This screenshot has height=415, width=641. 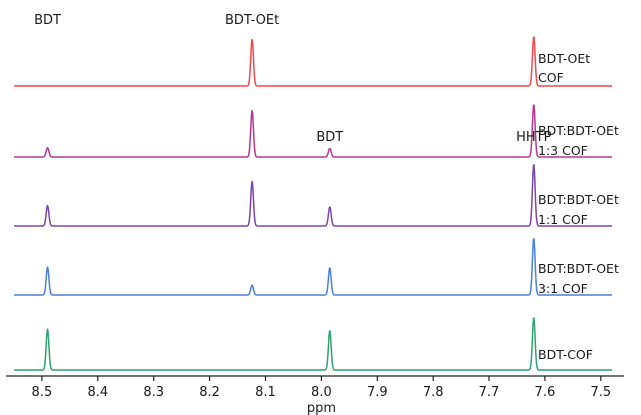 What do you see at coordinates (564, 58) in the screenshot?
I see `sample-label-1-line-1: BDT-OEt` at bounding box center [564, 58].